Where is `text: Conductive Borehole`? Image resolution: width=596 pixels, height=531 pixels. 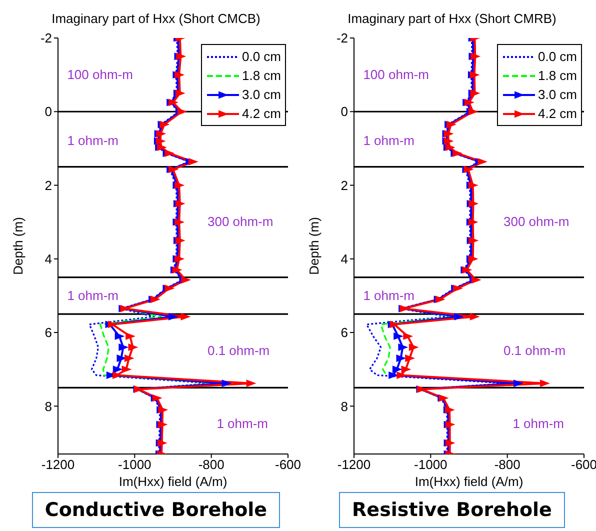
text: Conductive Borehole is located at coordinates (156, 510).